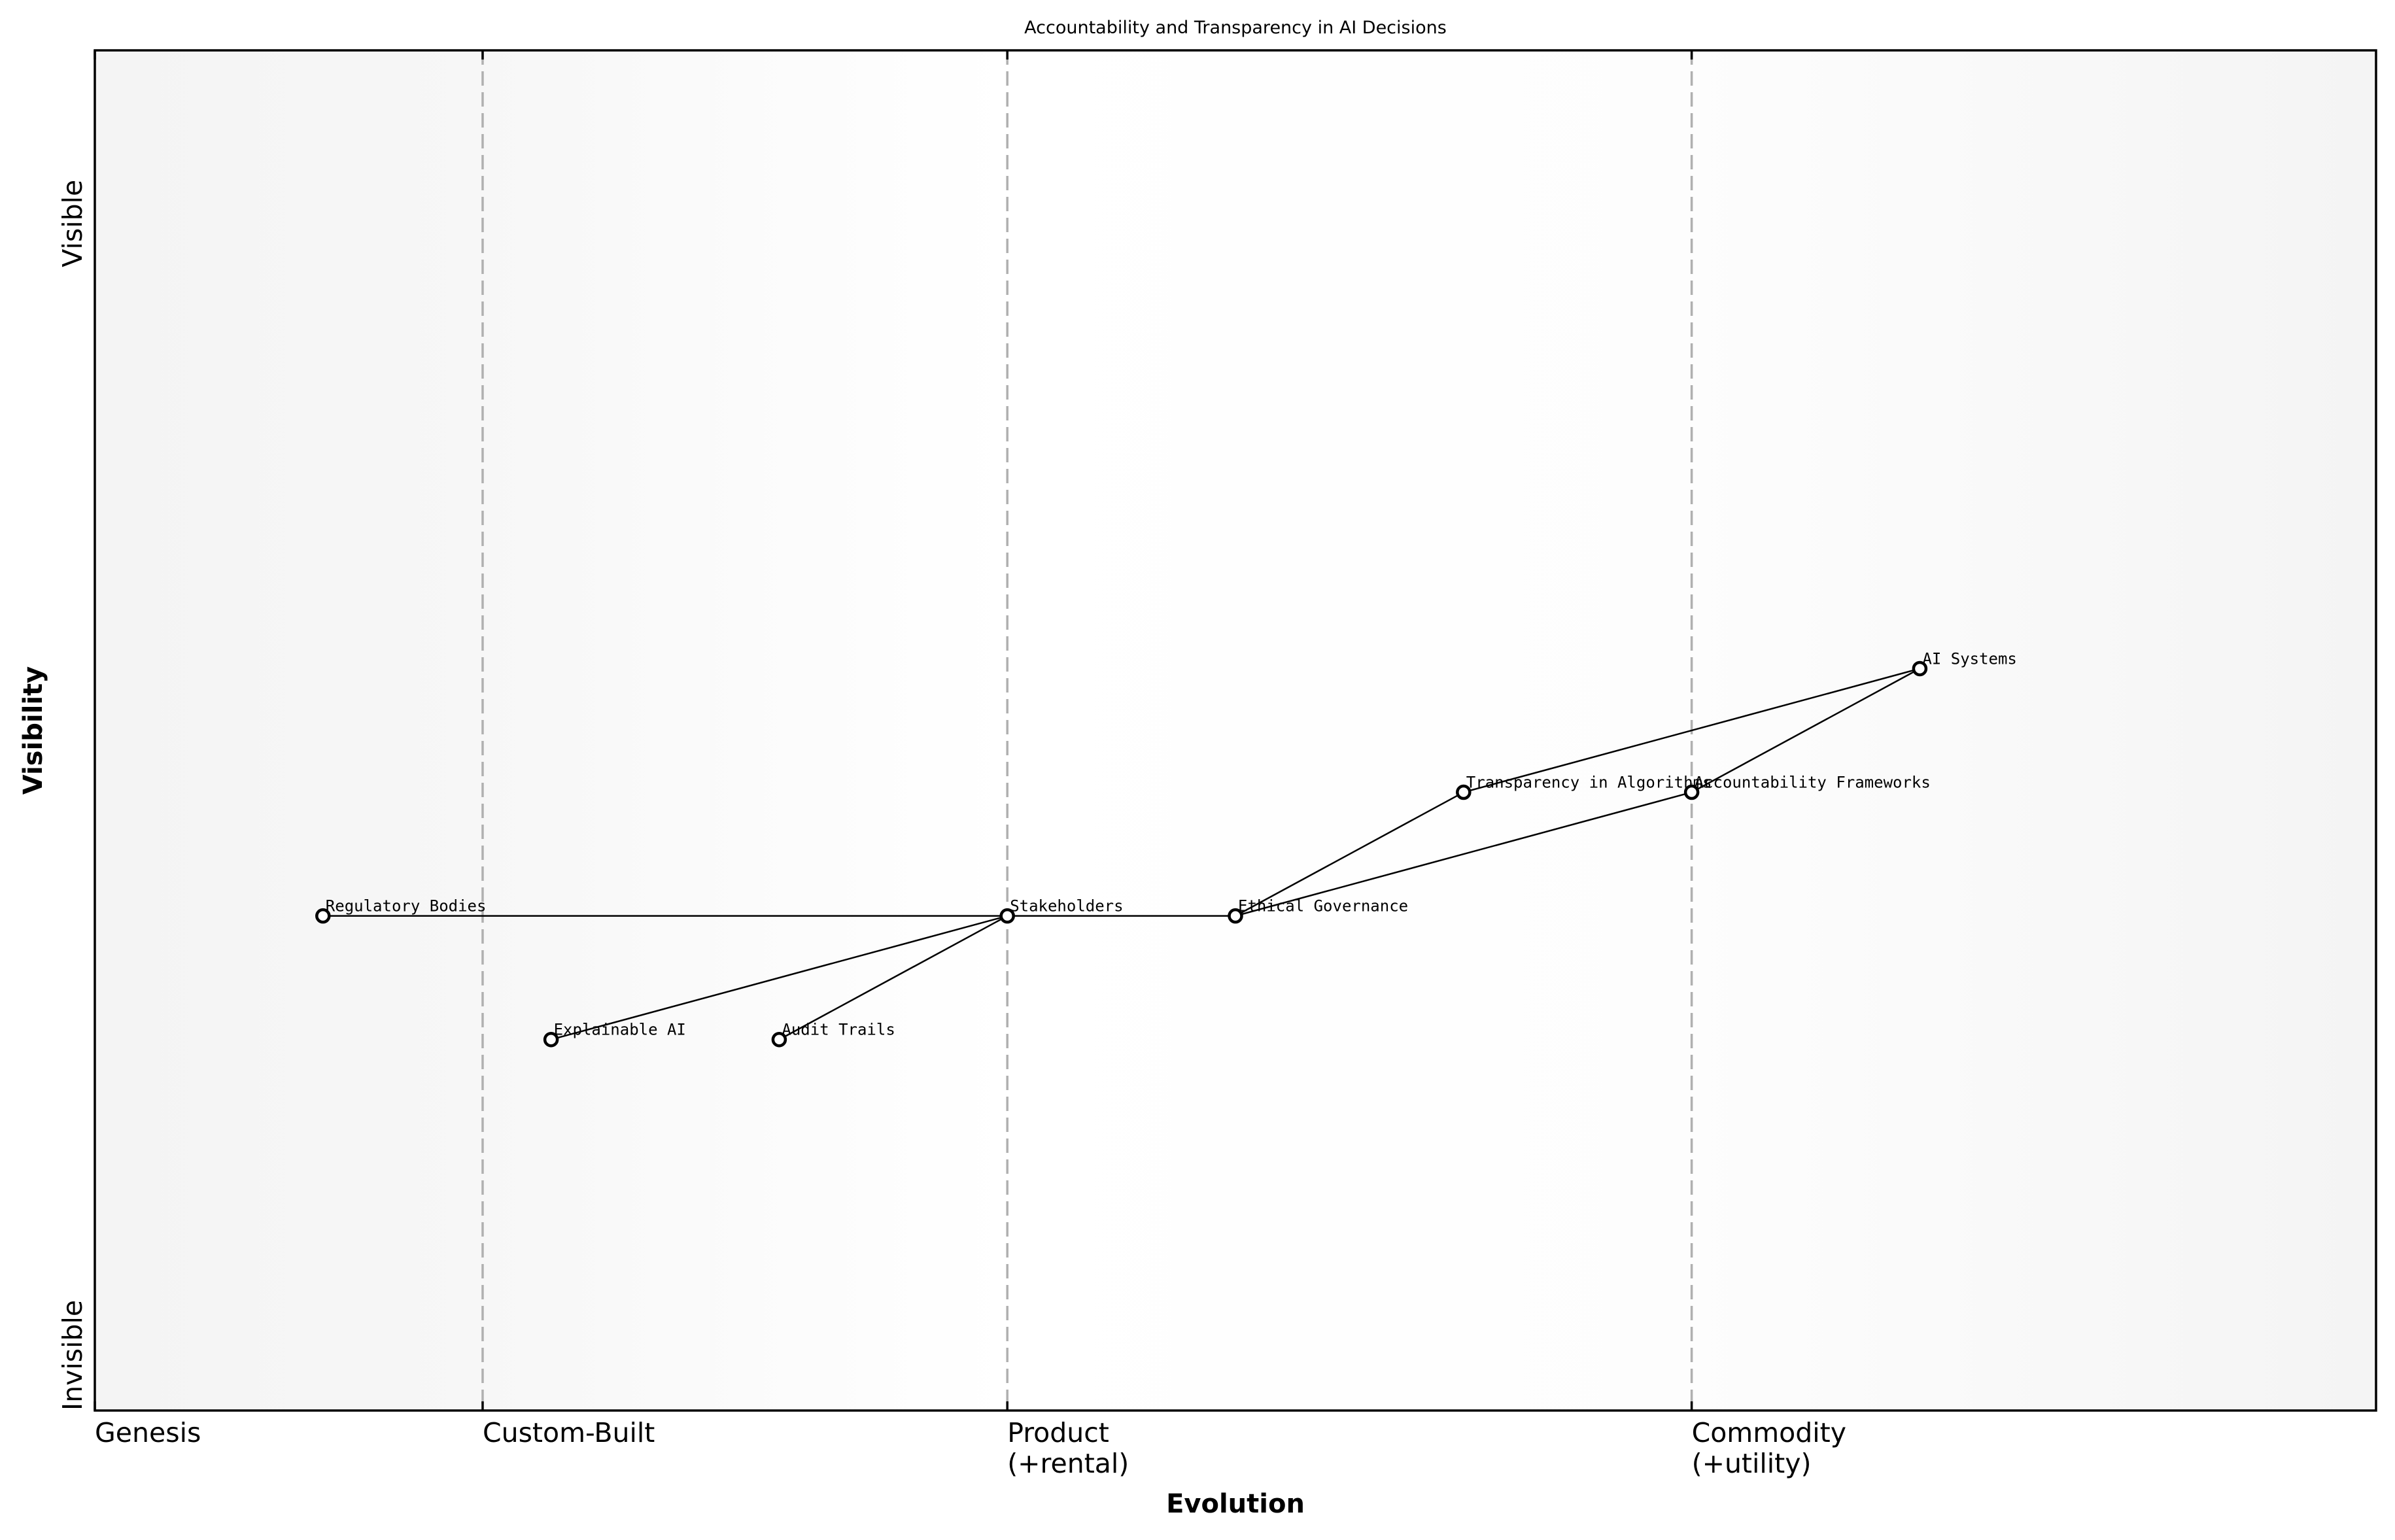 Image resolution: width=2395 pixels, height=1540 pixels. What do you see at coordinates (1068, 1448) in the screenshot?
I see `x-tick-label: Product (+rental)` at bounding box center [1068, 1448].